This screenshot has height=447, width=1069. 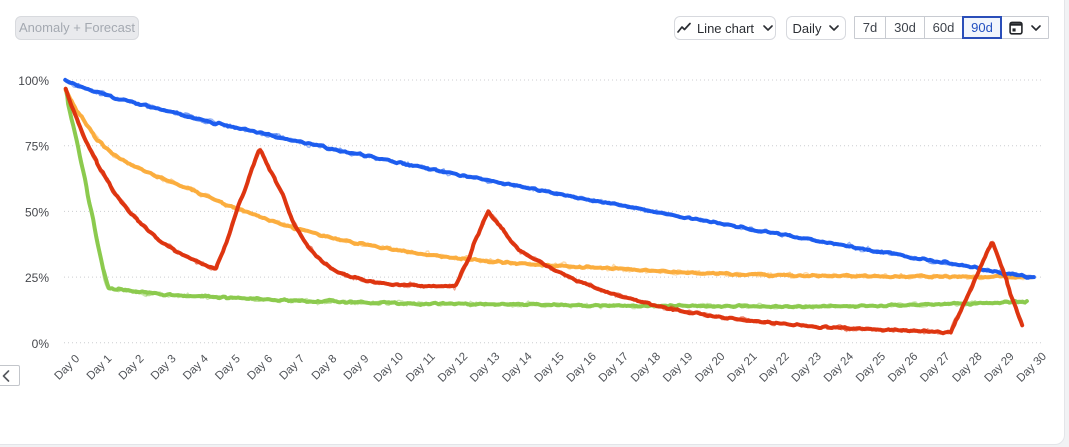 I want to click on svg-text: Day 20, so click(x=710, y=368).